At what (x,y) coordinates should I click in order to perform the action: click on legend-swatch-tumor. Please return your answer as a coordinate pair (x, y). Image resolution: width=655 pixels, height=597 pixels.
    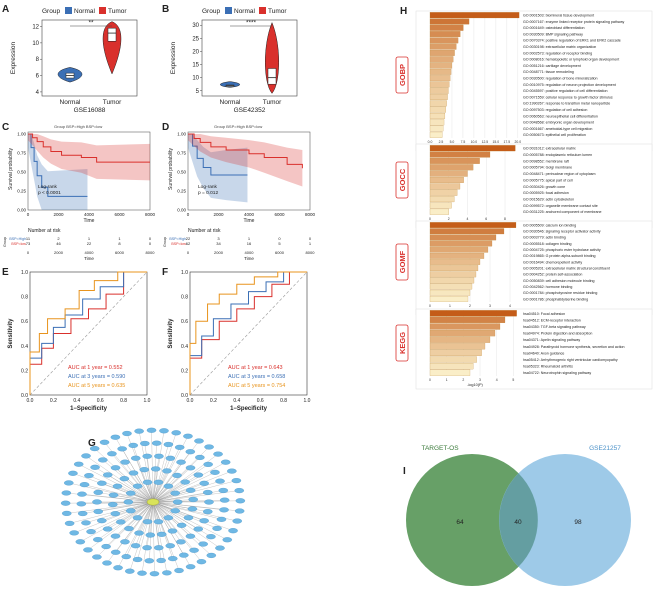
    Looking at the image, I should click on (102, 10).